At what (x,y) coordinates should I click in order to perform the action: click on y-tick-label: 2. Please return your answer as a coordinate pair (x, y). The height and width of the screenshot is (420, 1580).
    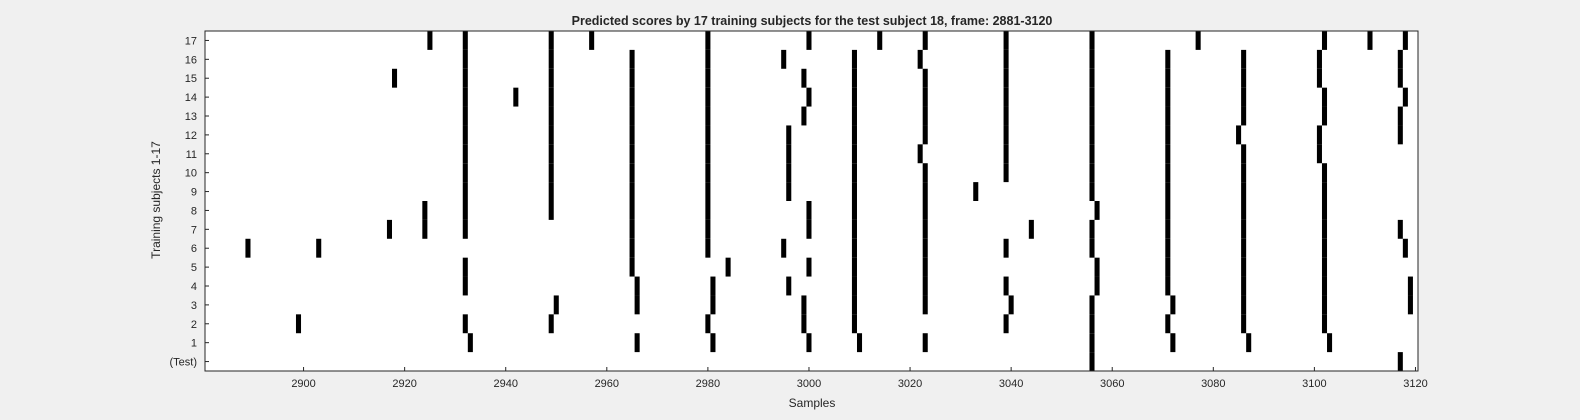
    Looking at the image, I should click on (194, 325).